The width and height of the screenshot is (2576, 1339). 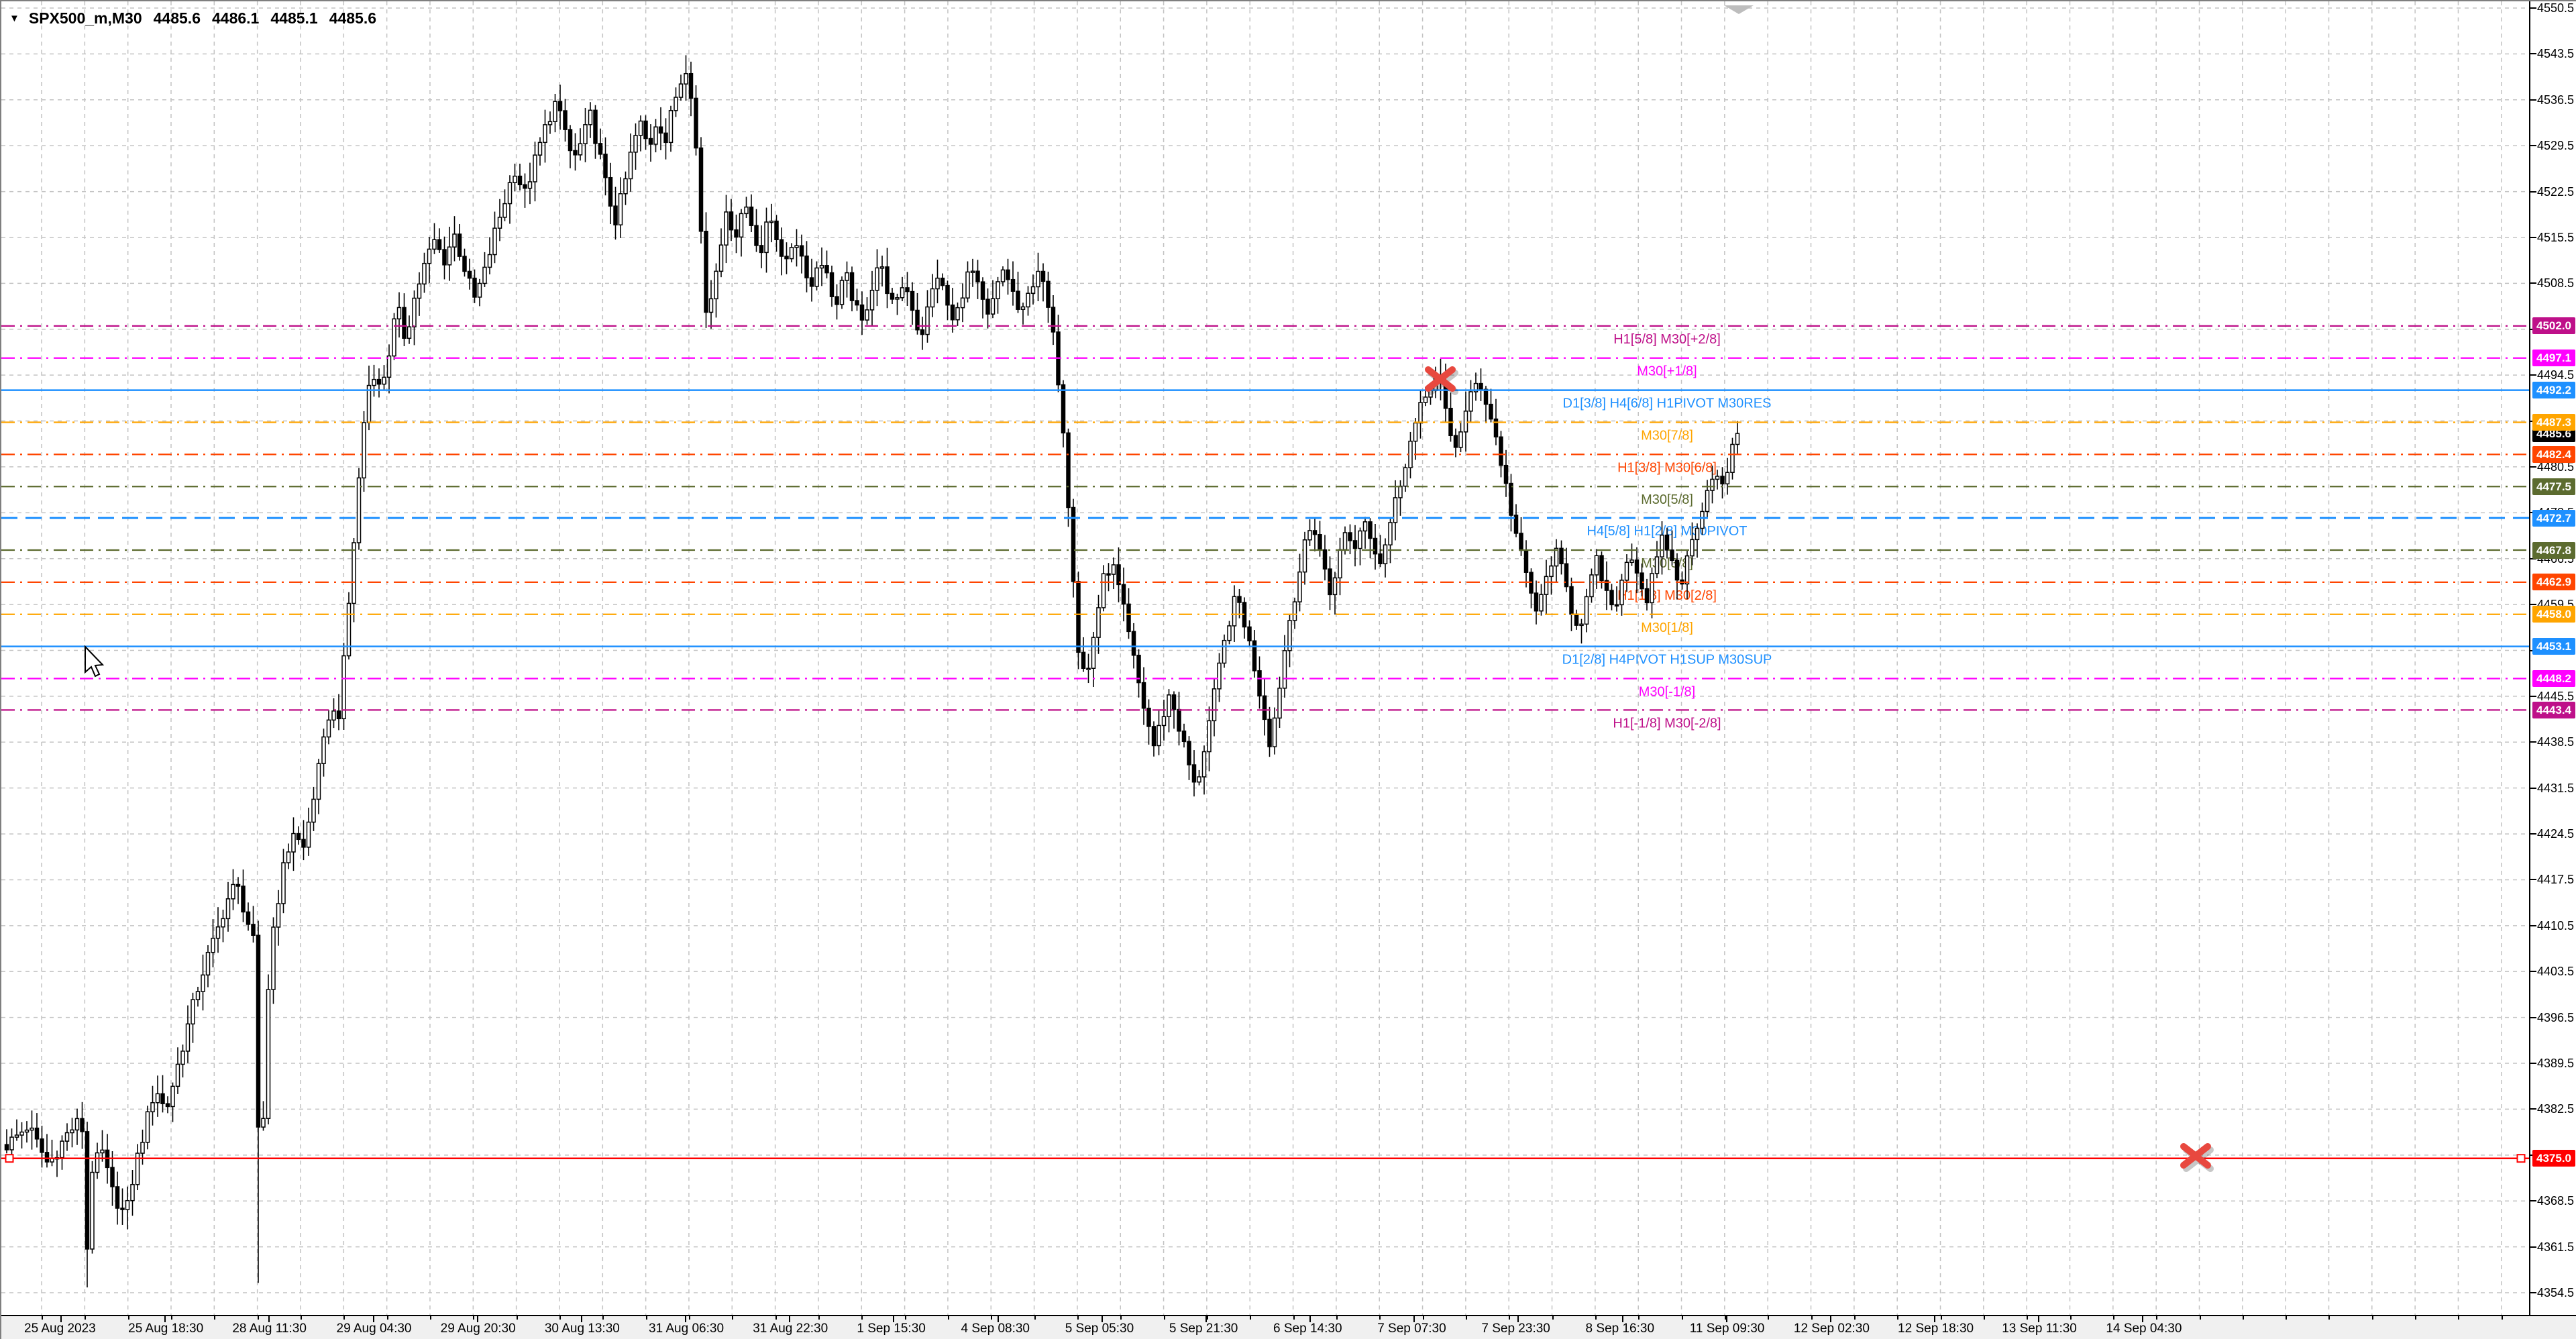 I want to click on sell-cross-marker, so click(x=2197, y=1157).